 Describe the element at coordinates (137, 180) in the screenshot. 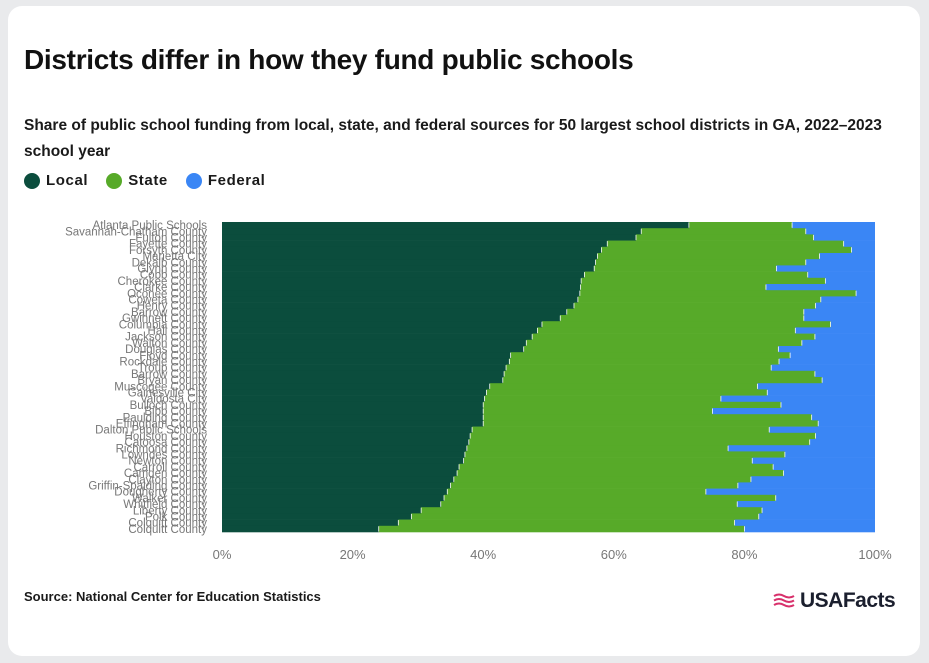

I see `legend-item-state: State` at that location.